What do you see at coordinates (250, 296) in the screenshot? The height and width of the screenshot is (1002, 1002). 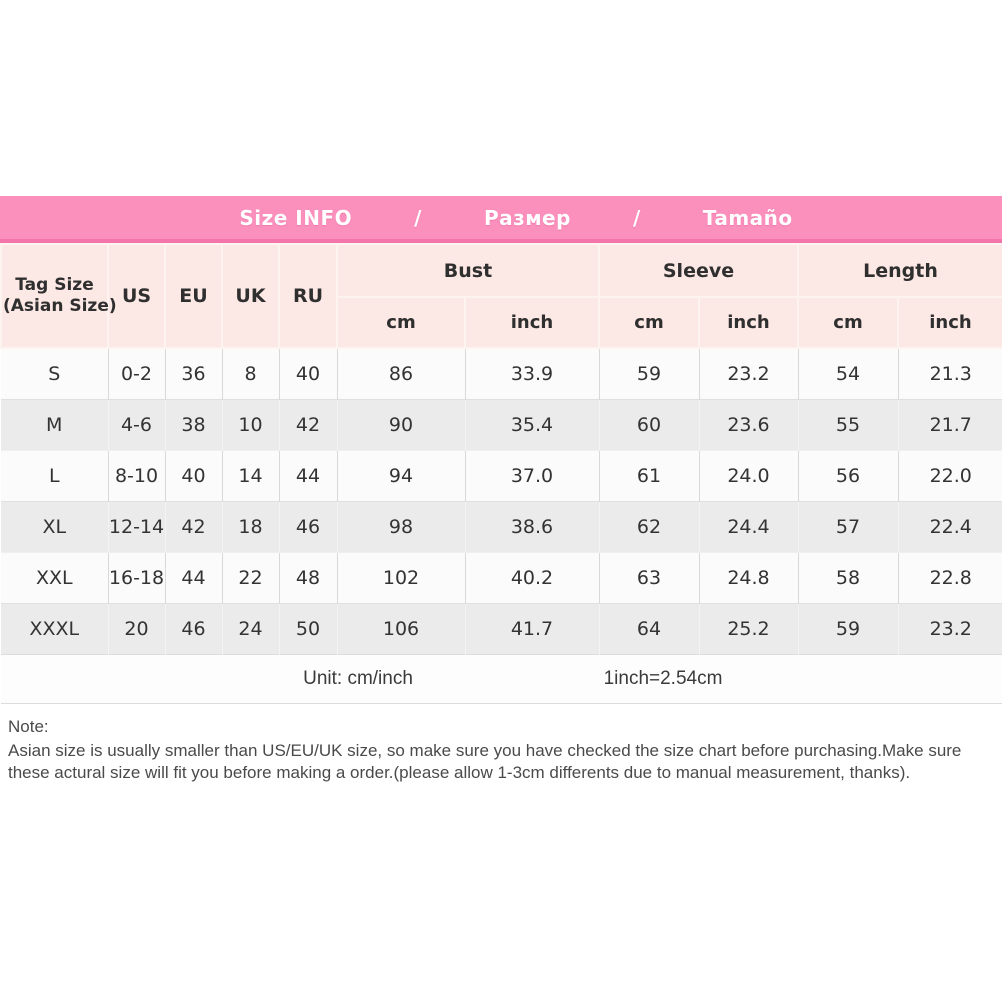 I see `column-header-uk: UK` at bounding box center [250, 296].